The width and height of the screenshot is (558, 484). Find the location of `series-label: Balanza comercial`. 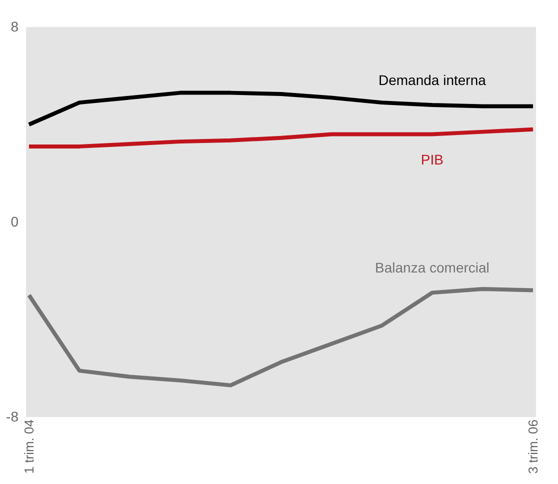

series-label: Balanza comercial is located at coordinates (432, 268).